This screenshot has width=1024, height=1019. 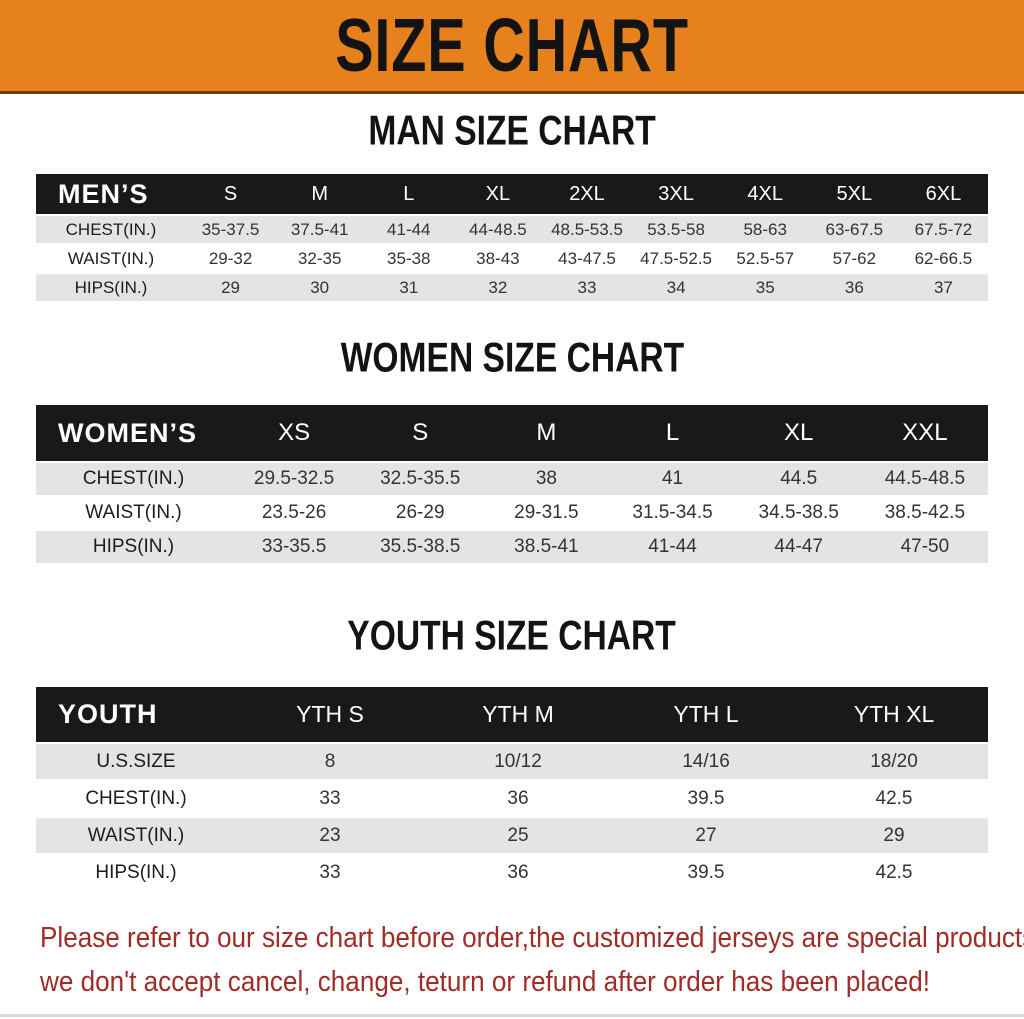 What do you see at coordinates (330, 836) in the screenshot?
I see `size-value-cell: 23` at bounding box center [330, 836].